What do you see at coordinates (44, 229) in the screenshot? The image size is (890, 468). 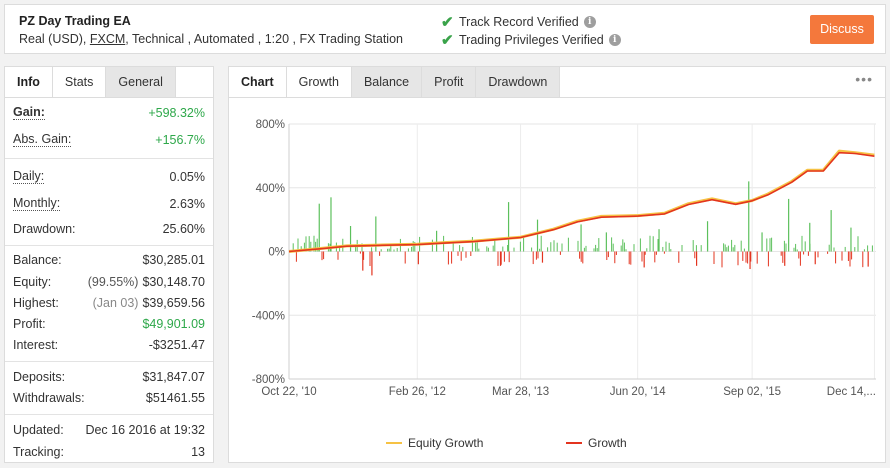 I see `drawdown-label: Drawdown:` at bounding box center [44, 229].